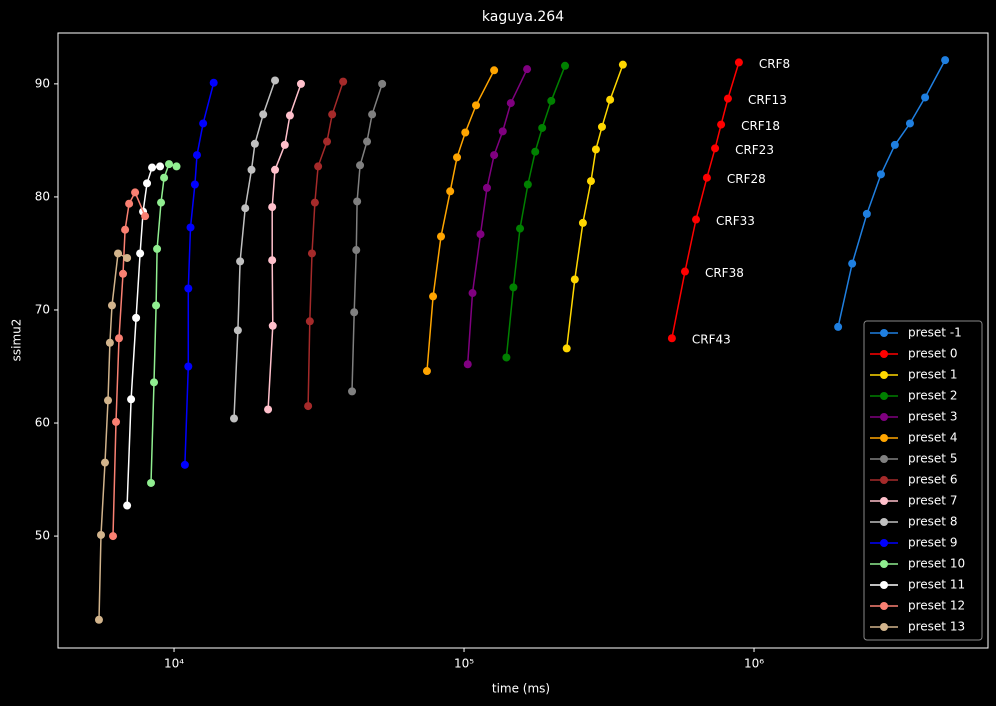  Describe the element at coordinates (521, 689) in the screenshot. I see `x-axis-label: time (ms)` at that location.